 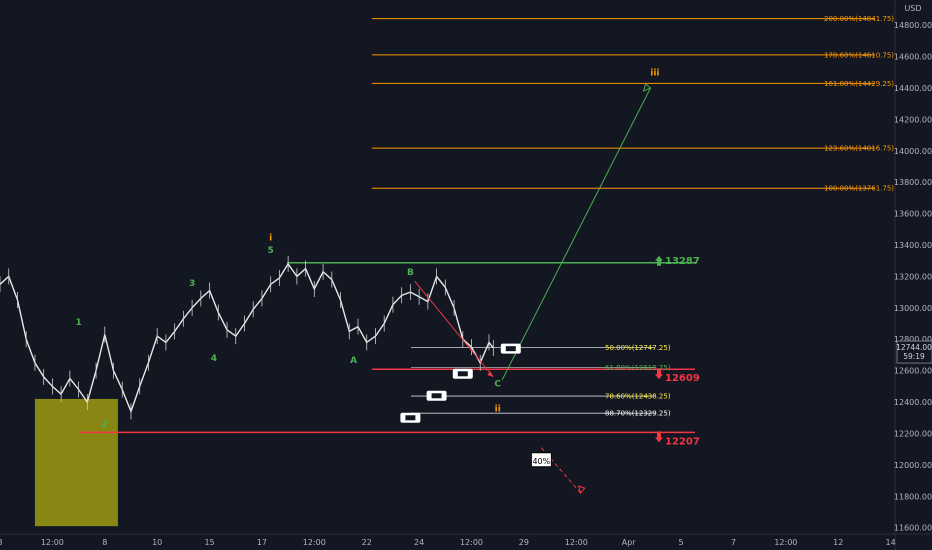 What do you see at coordinates (913, 245) in the screenshot?
I see `y-tick-label: 13400.00` at bounding box center [913, 245].